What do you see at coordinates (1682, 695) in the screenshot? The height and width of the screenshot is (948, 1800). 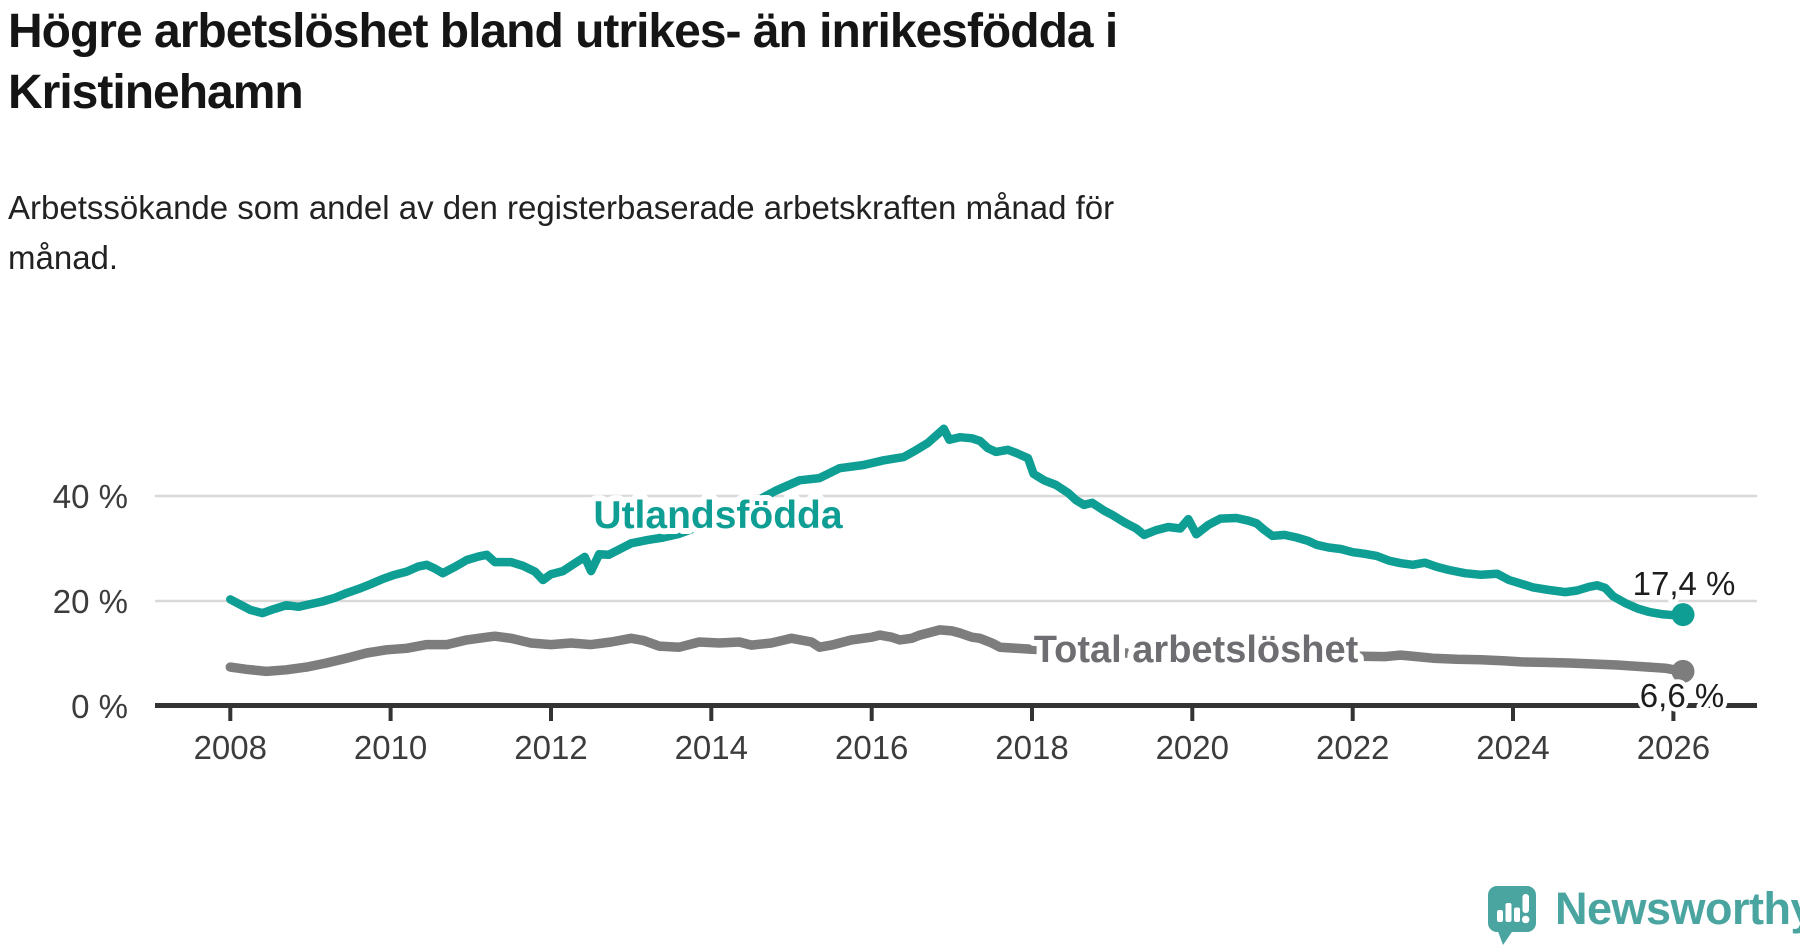 I see `total-value-label: 6,6 %` at bounding box center [1682, 695].